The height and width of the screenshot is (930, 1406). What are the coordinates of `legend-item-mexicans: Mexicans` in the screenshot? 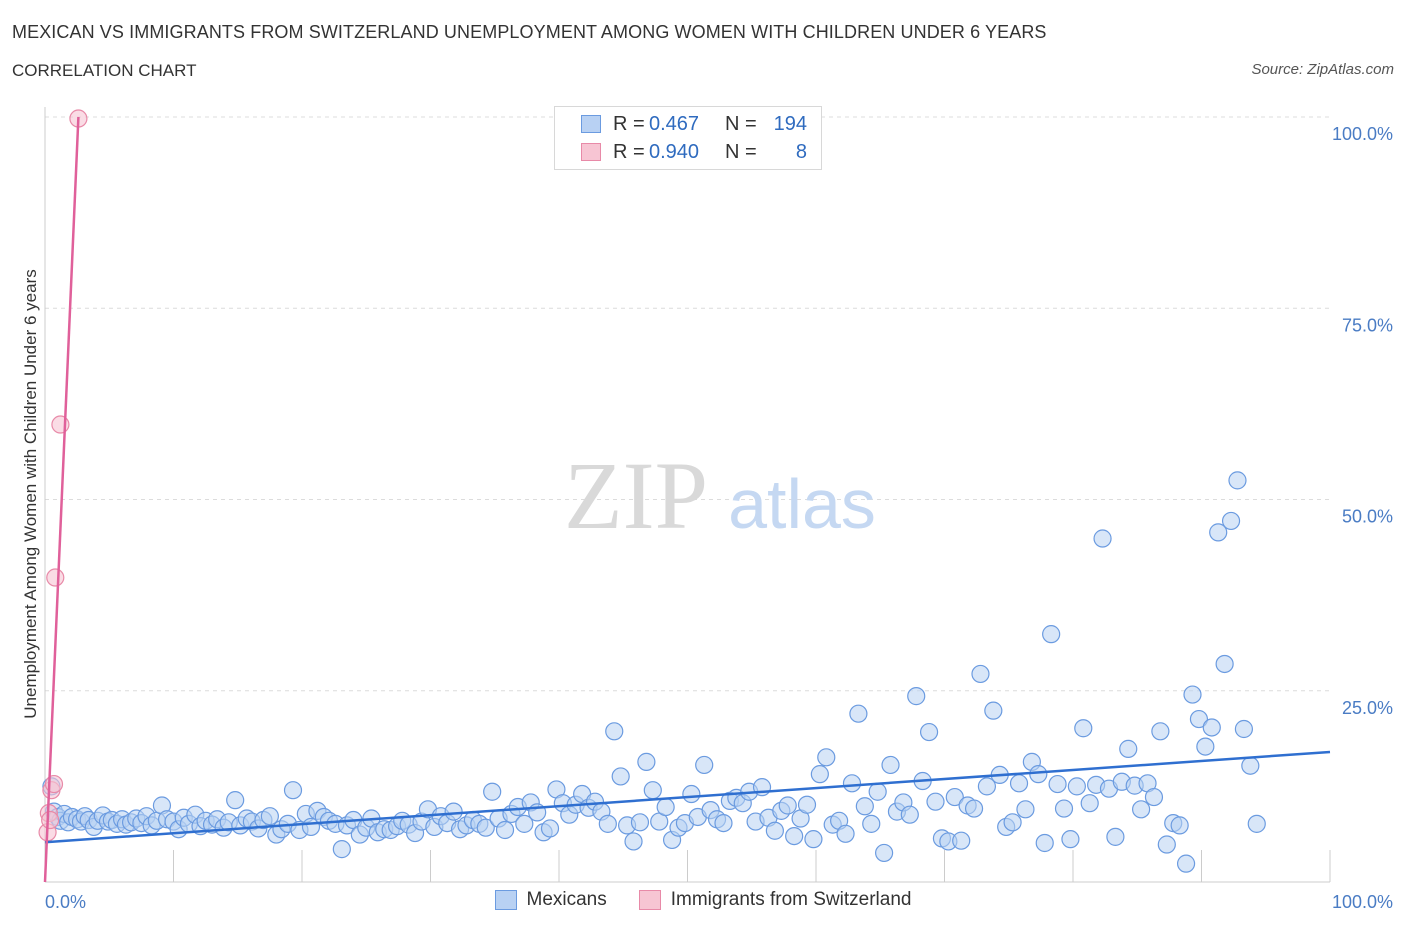 It's located at (550, 900).